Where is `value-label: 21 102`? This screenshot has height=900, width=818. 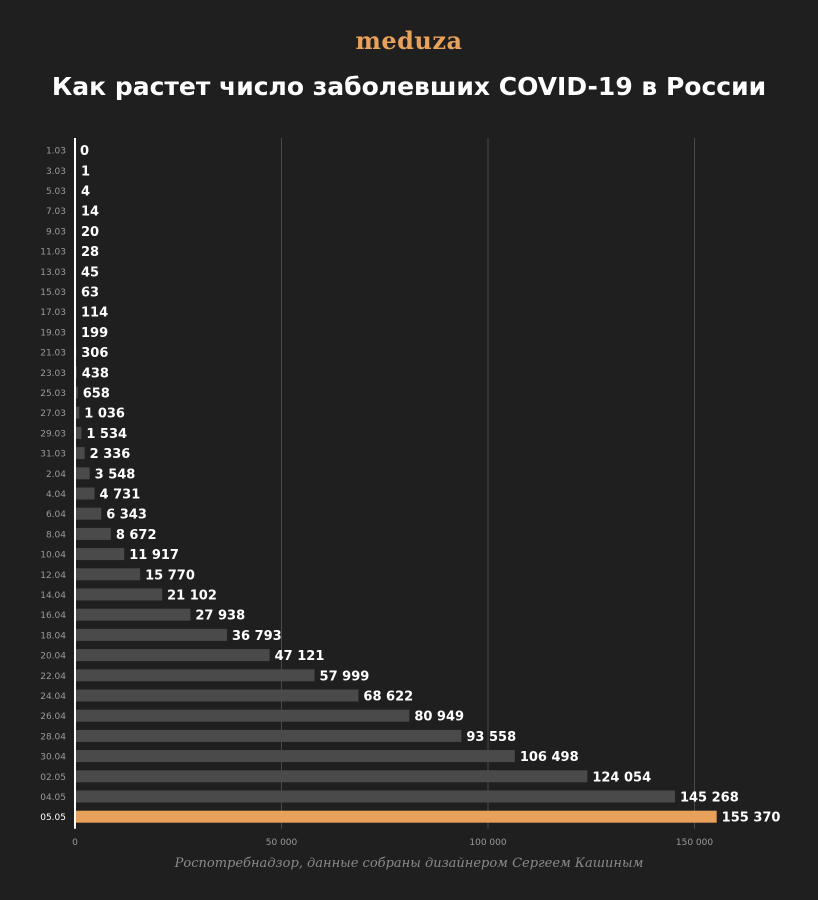
value-label: 21 102 is located at coordinates (192, 596).